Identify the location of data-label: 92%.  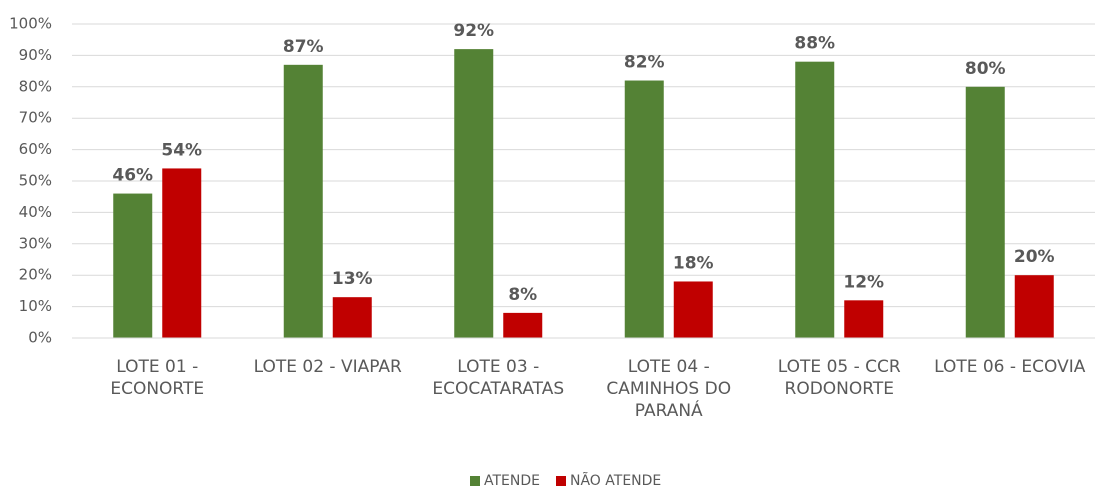
(473, 31).